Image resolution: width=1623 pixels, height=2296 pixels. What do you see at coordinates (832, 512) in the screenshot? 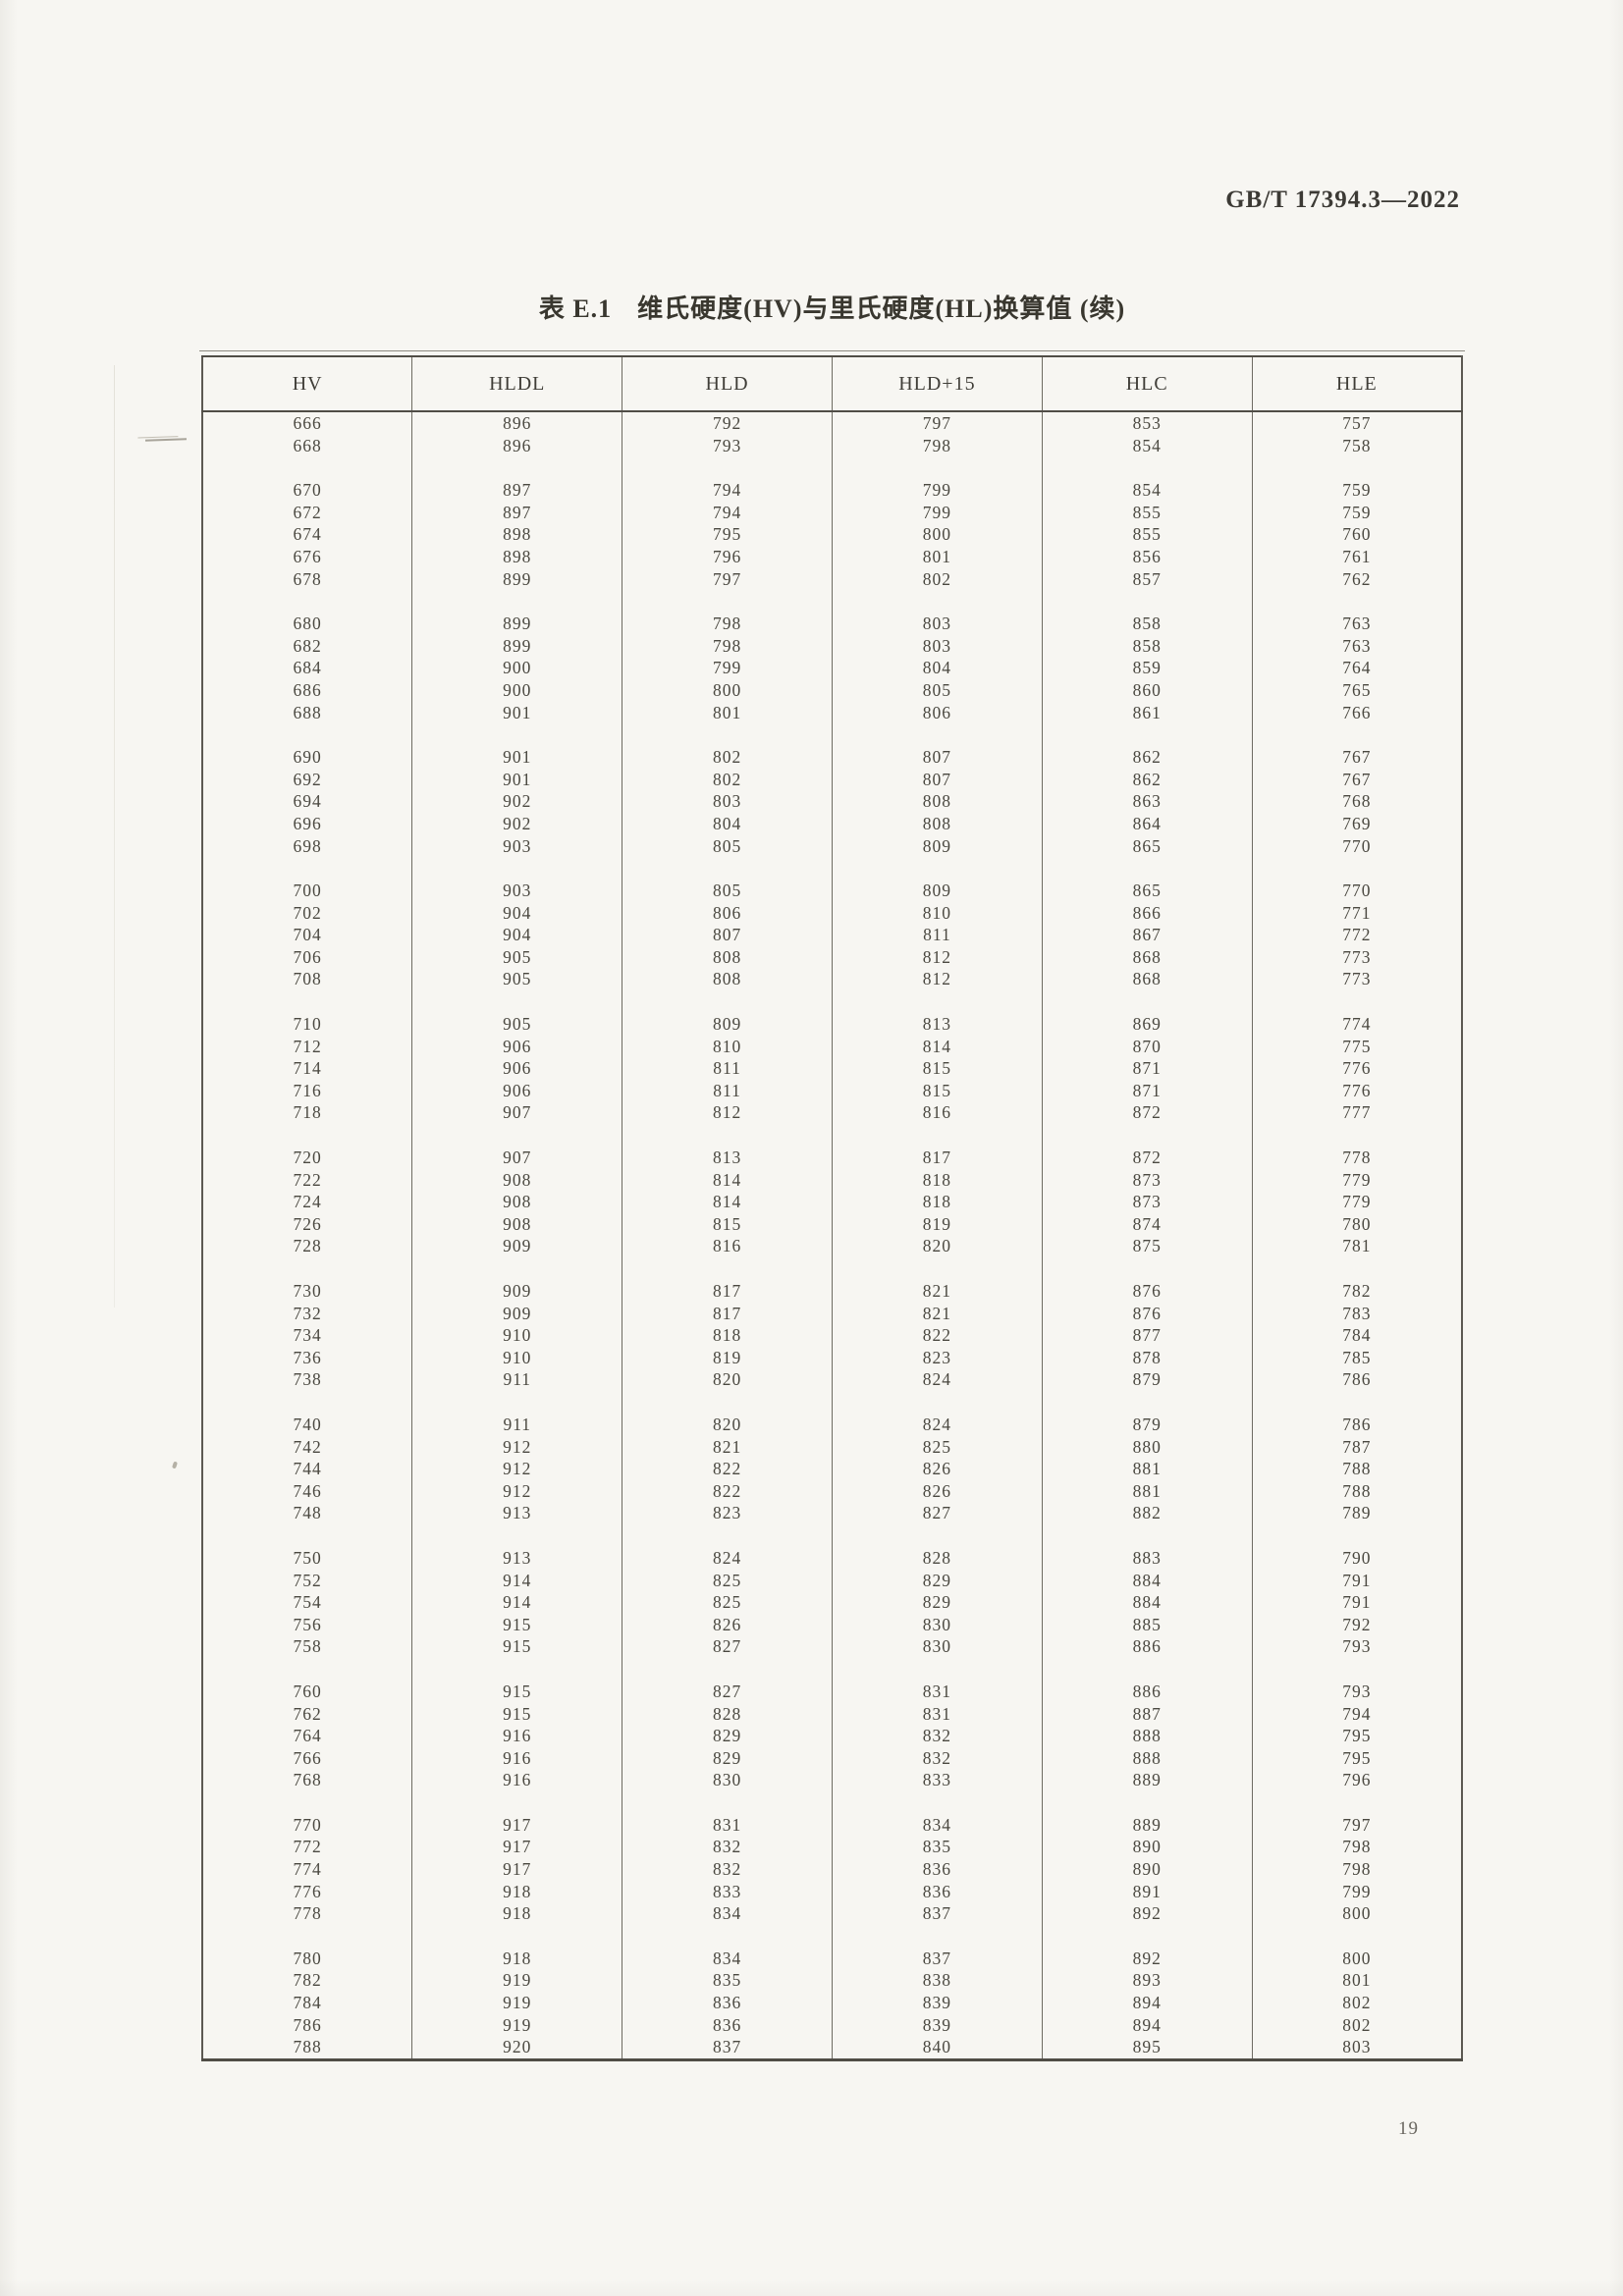
I see `table-row: 672 897 794 799 855 759` at bounding box center [832, 512].